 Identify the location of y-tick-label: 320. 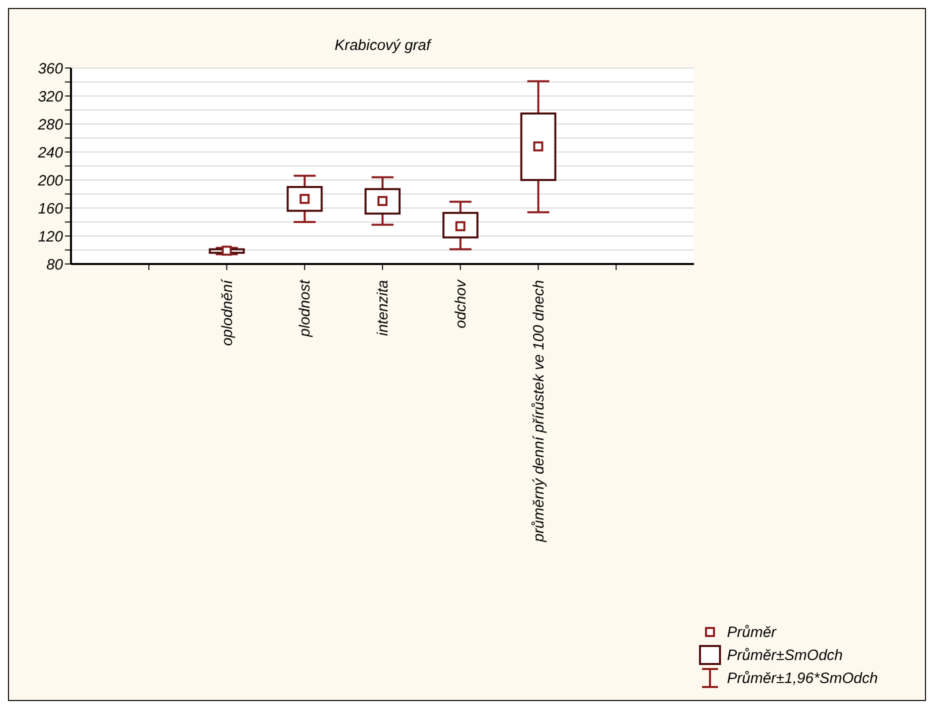
(51, 97).